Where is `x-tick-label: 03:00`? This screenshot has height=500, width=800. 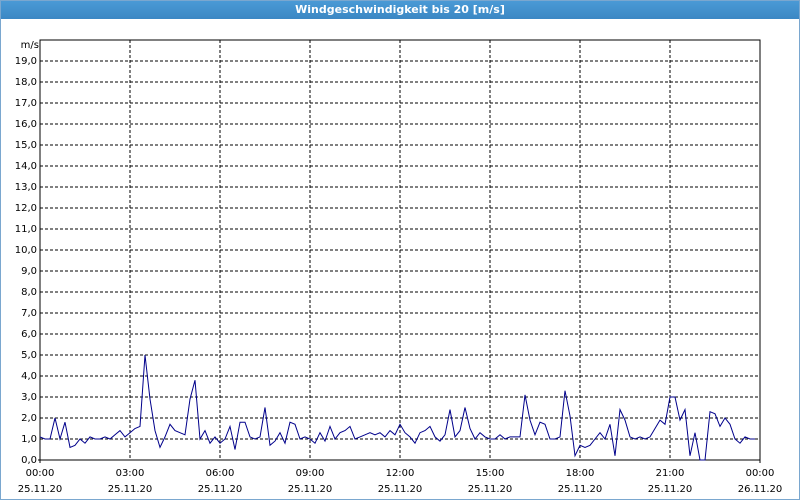 x-tick-label: 03:00 is located at coordinates (130, 473).